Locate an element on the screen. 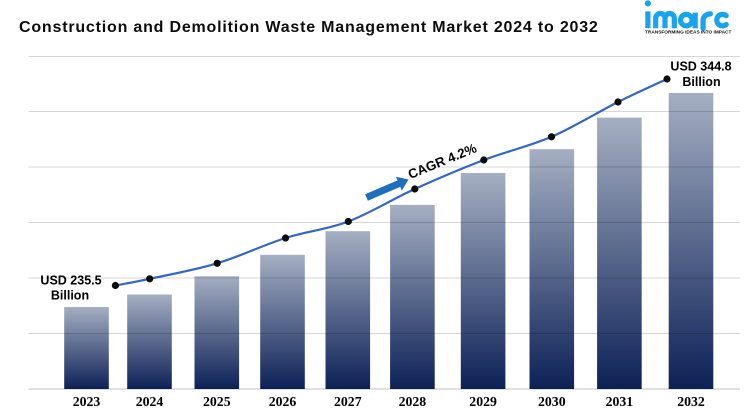 The image size is (750, 417). svg-text: 2028 is located at coordinates (413, 401).